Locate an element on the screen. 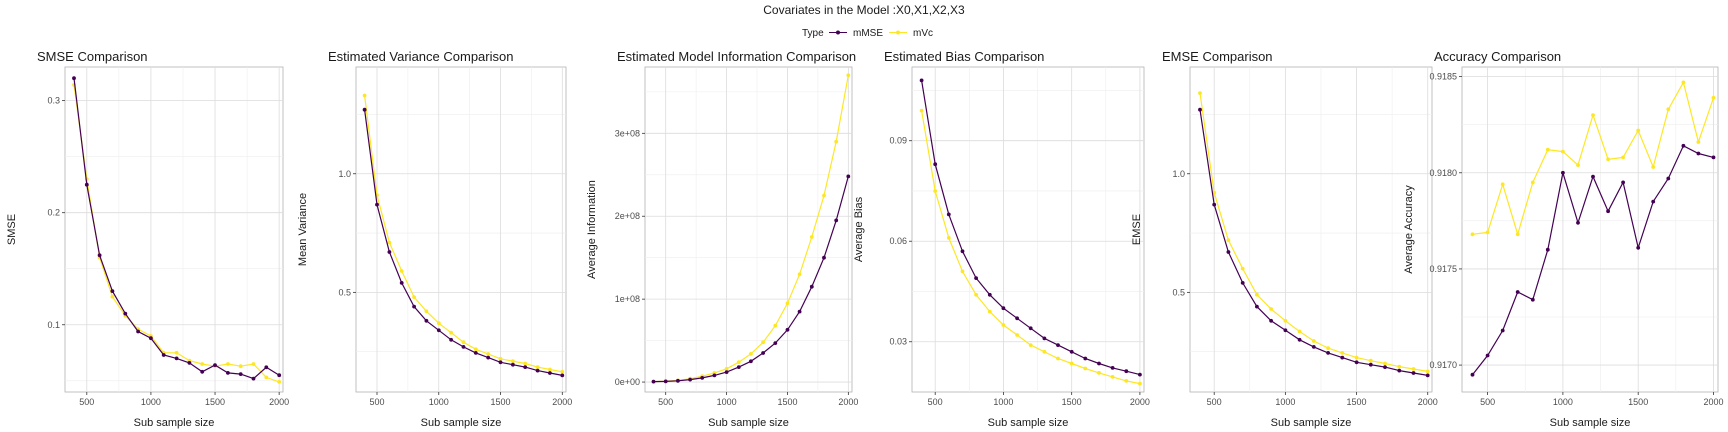 The width and height of the screenshot is (1728, 432). y-axis-label: SMSE is located at coordinates (12, 229).